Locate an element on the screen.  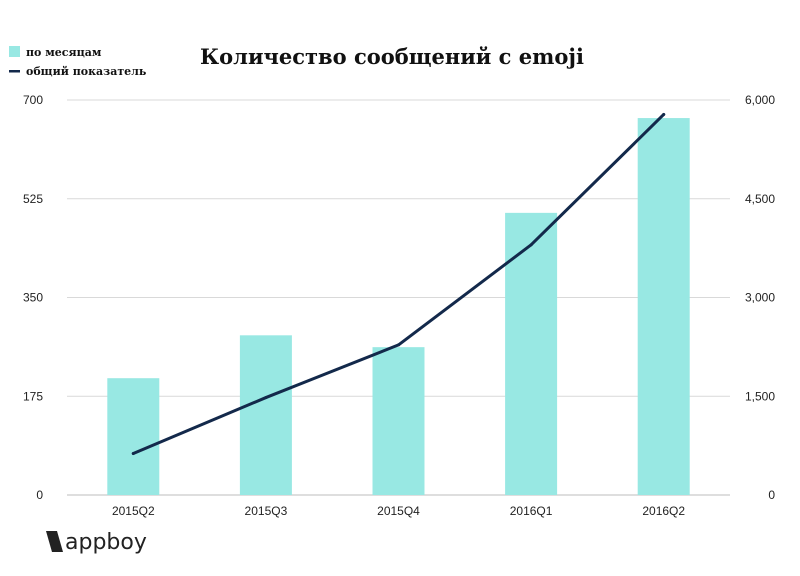
chart-title: Количество сообщений с emoji is located at coordinates (392, 56).